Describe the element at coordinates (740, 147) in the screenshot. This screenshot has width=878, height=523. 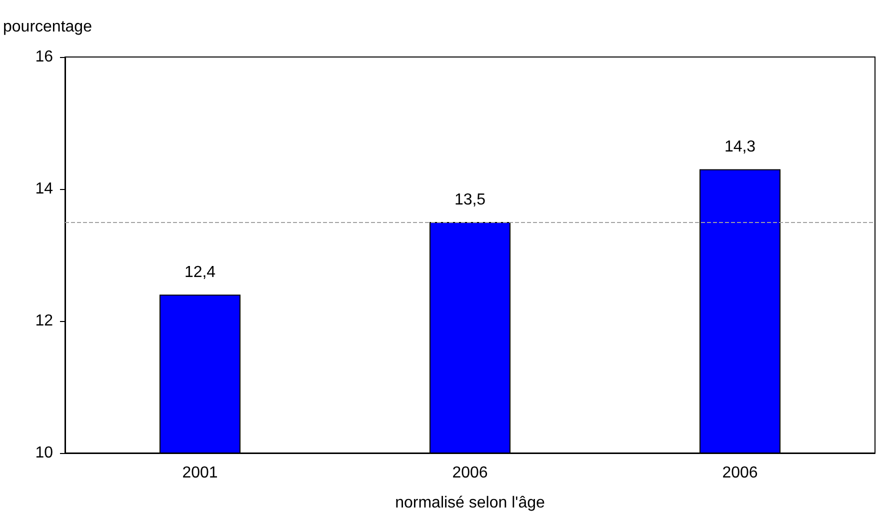
I see `data-label: 14,3` at that location.